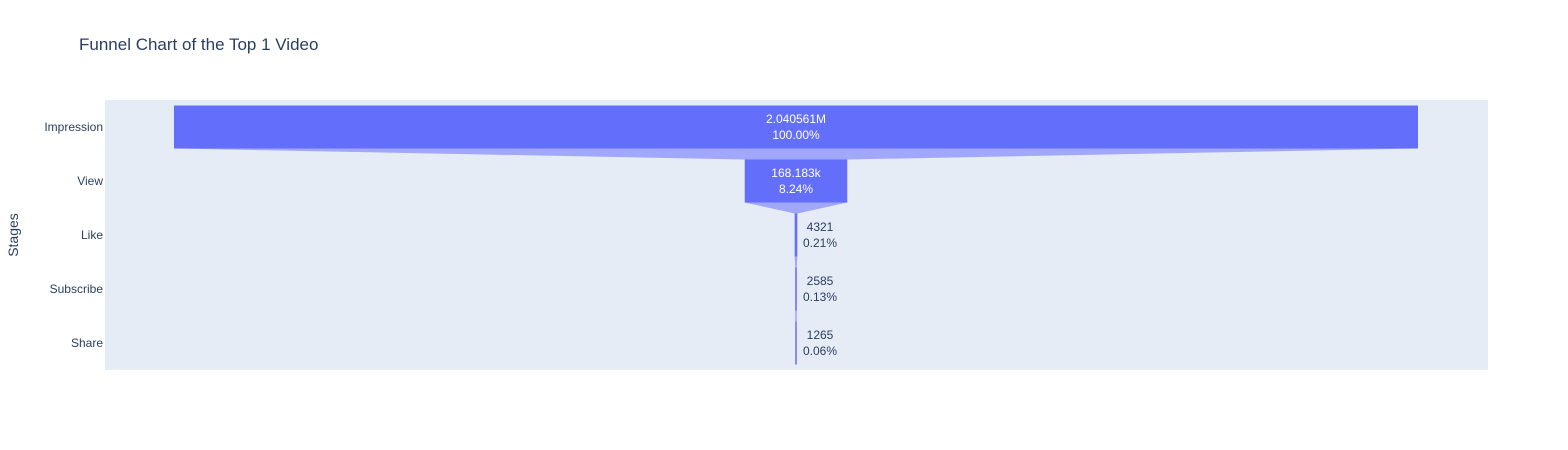  I want to click on y-tick-labels: Impression View Like Subscribe Share, so click(73, 235).